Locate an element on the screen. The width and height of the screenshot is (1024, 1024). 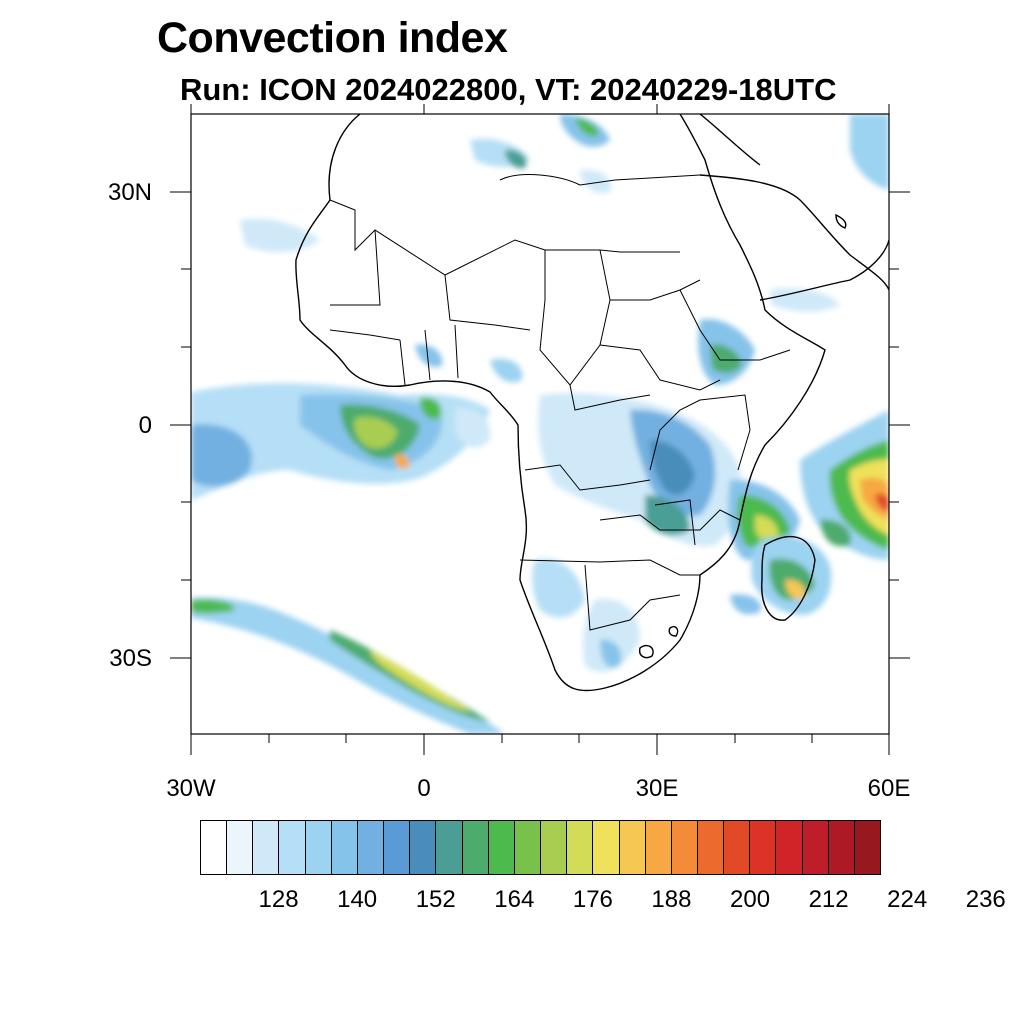
y-tick-label-30s: 30S is located at coordinates (130, 658).